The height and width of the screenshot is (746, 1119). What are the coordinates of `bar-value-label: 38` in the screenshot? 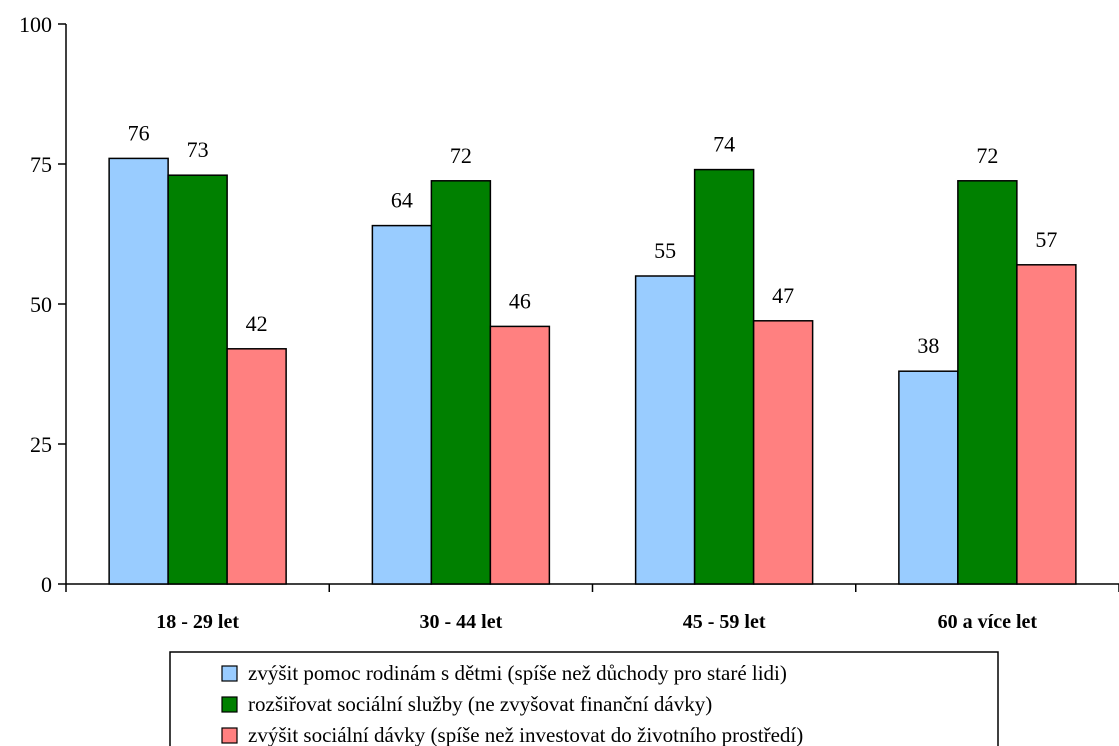 It's located at (928, 345).